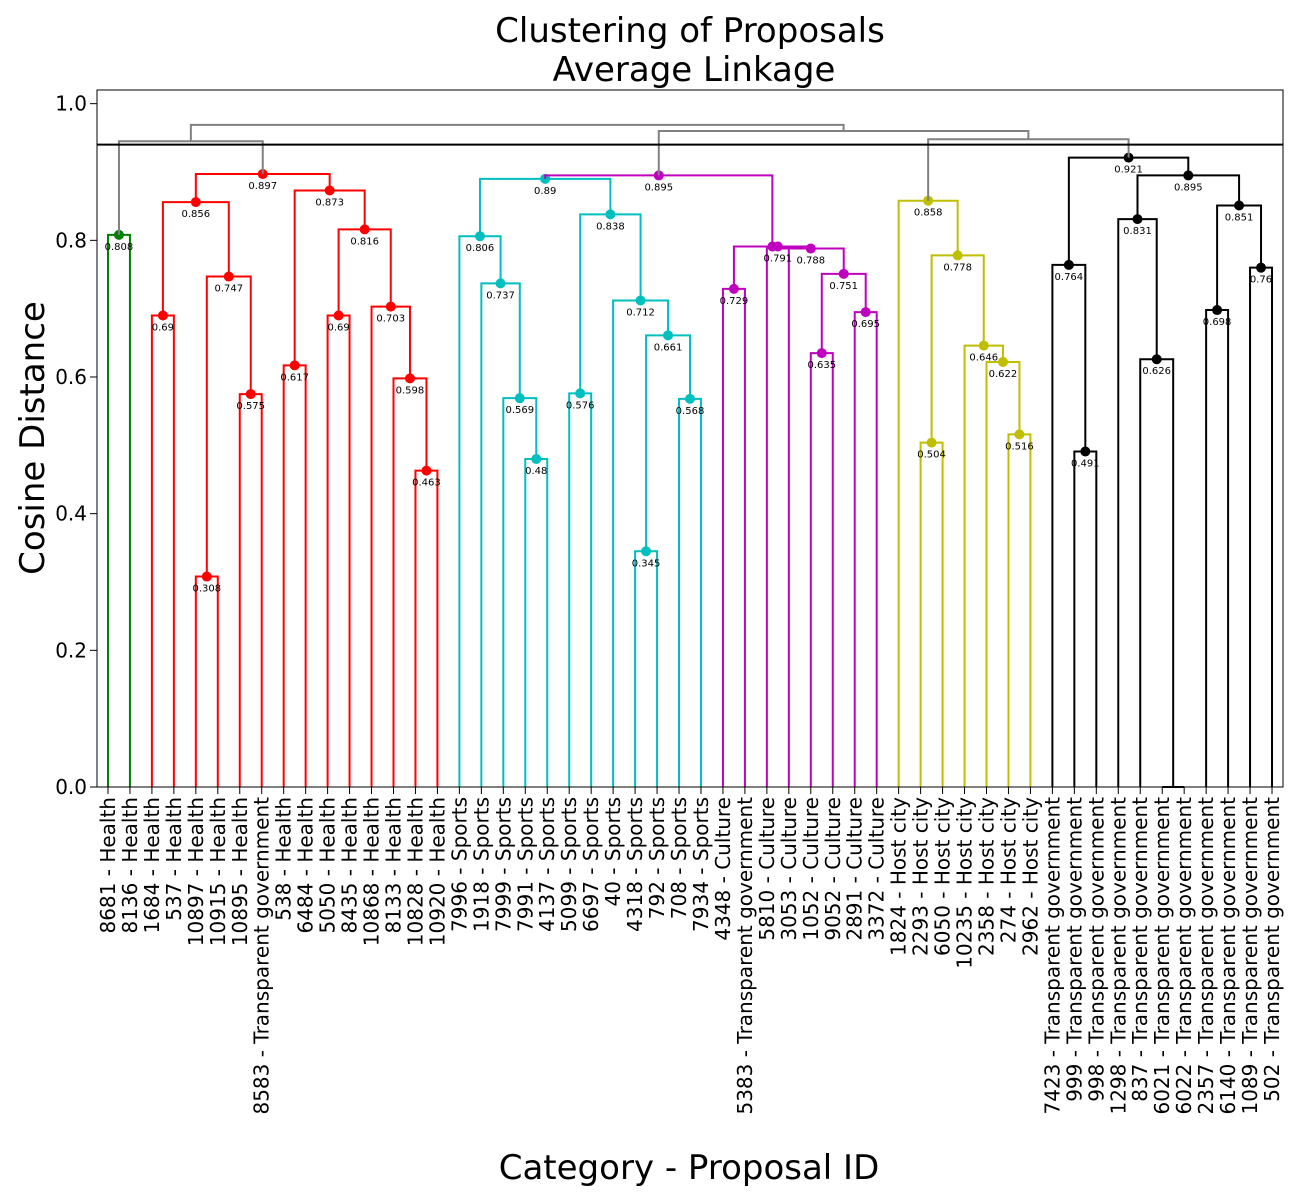 This screenshot has height=1204, width=1300. Describe the element at coordinates (1096, 949) in the screenshot. I see `leaf-label-45: 998 - Transparent government` at that location.